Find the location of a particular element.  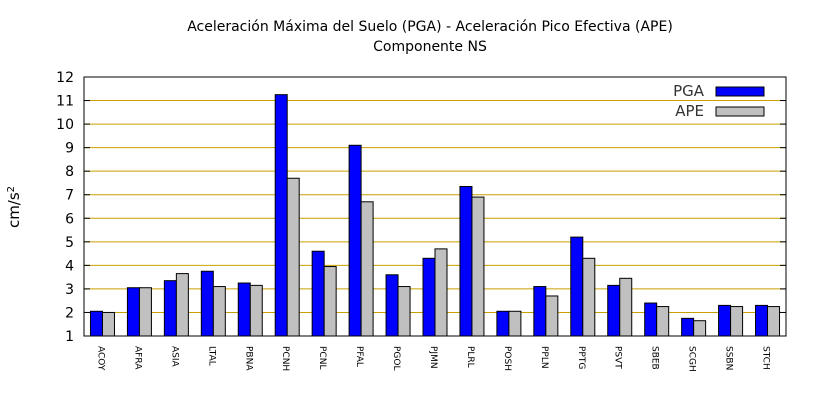

y-tick-label: 11 is located at coordinates (65, 102).